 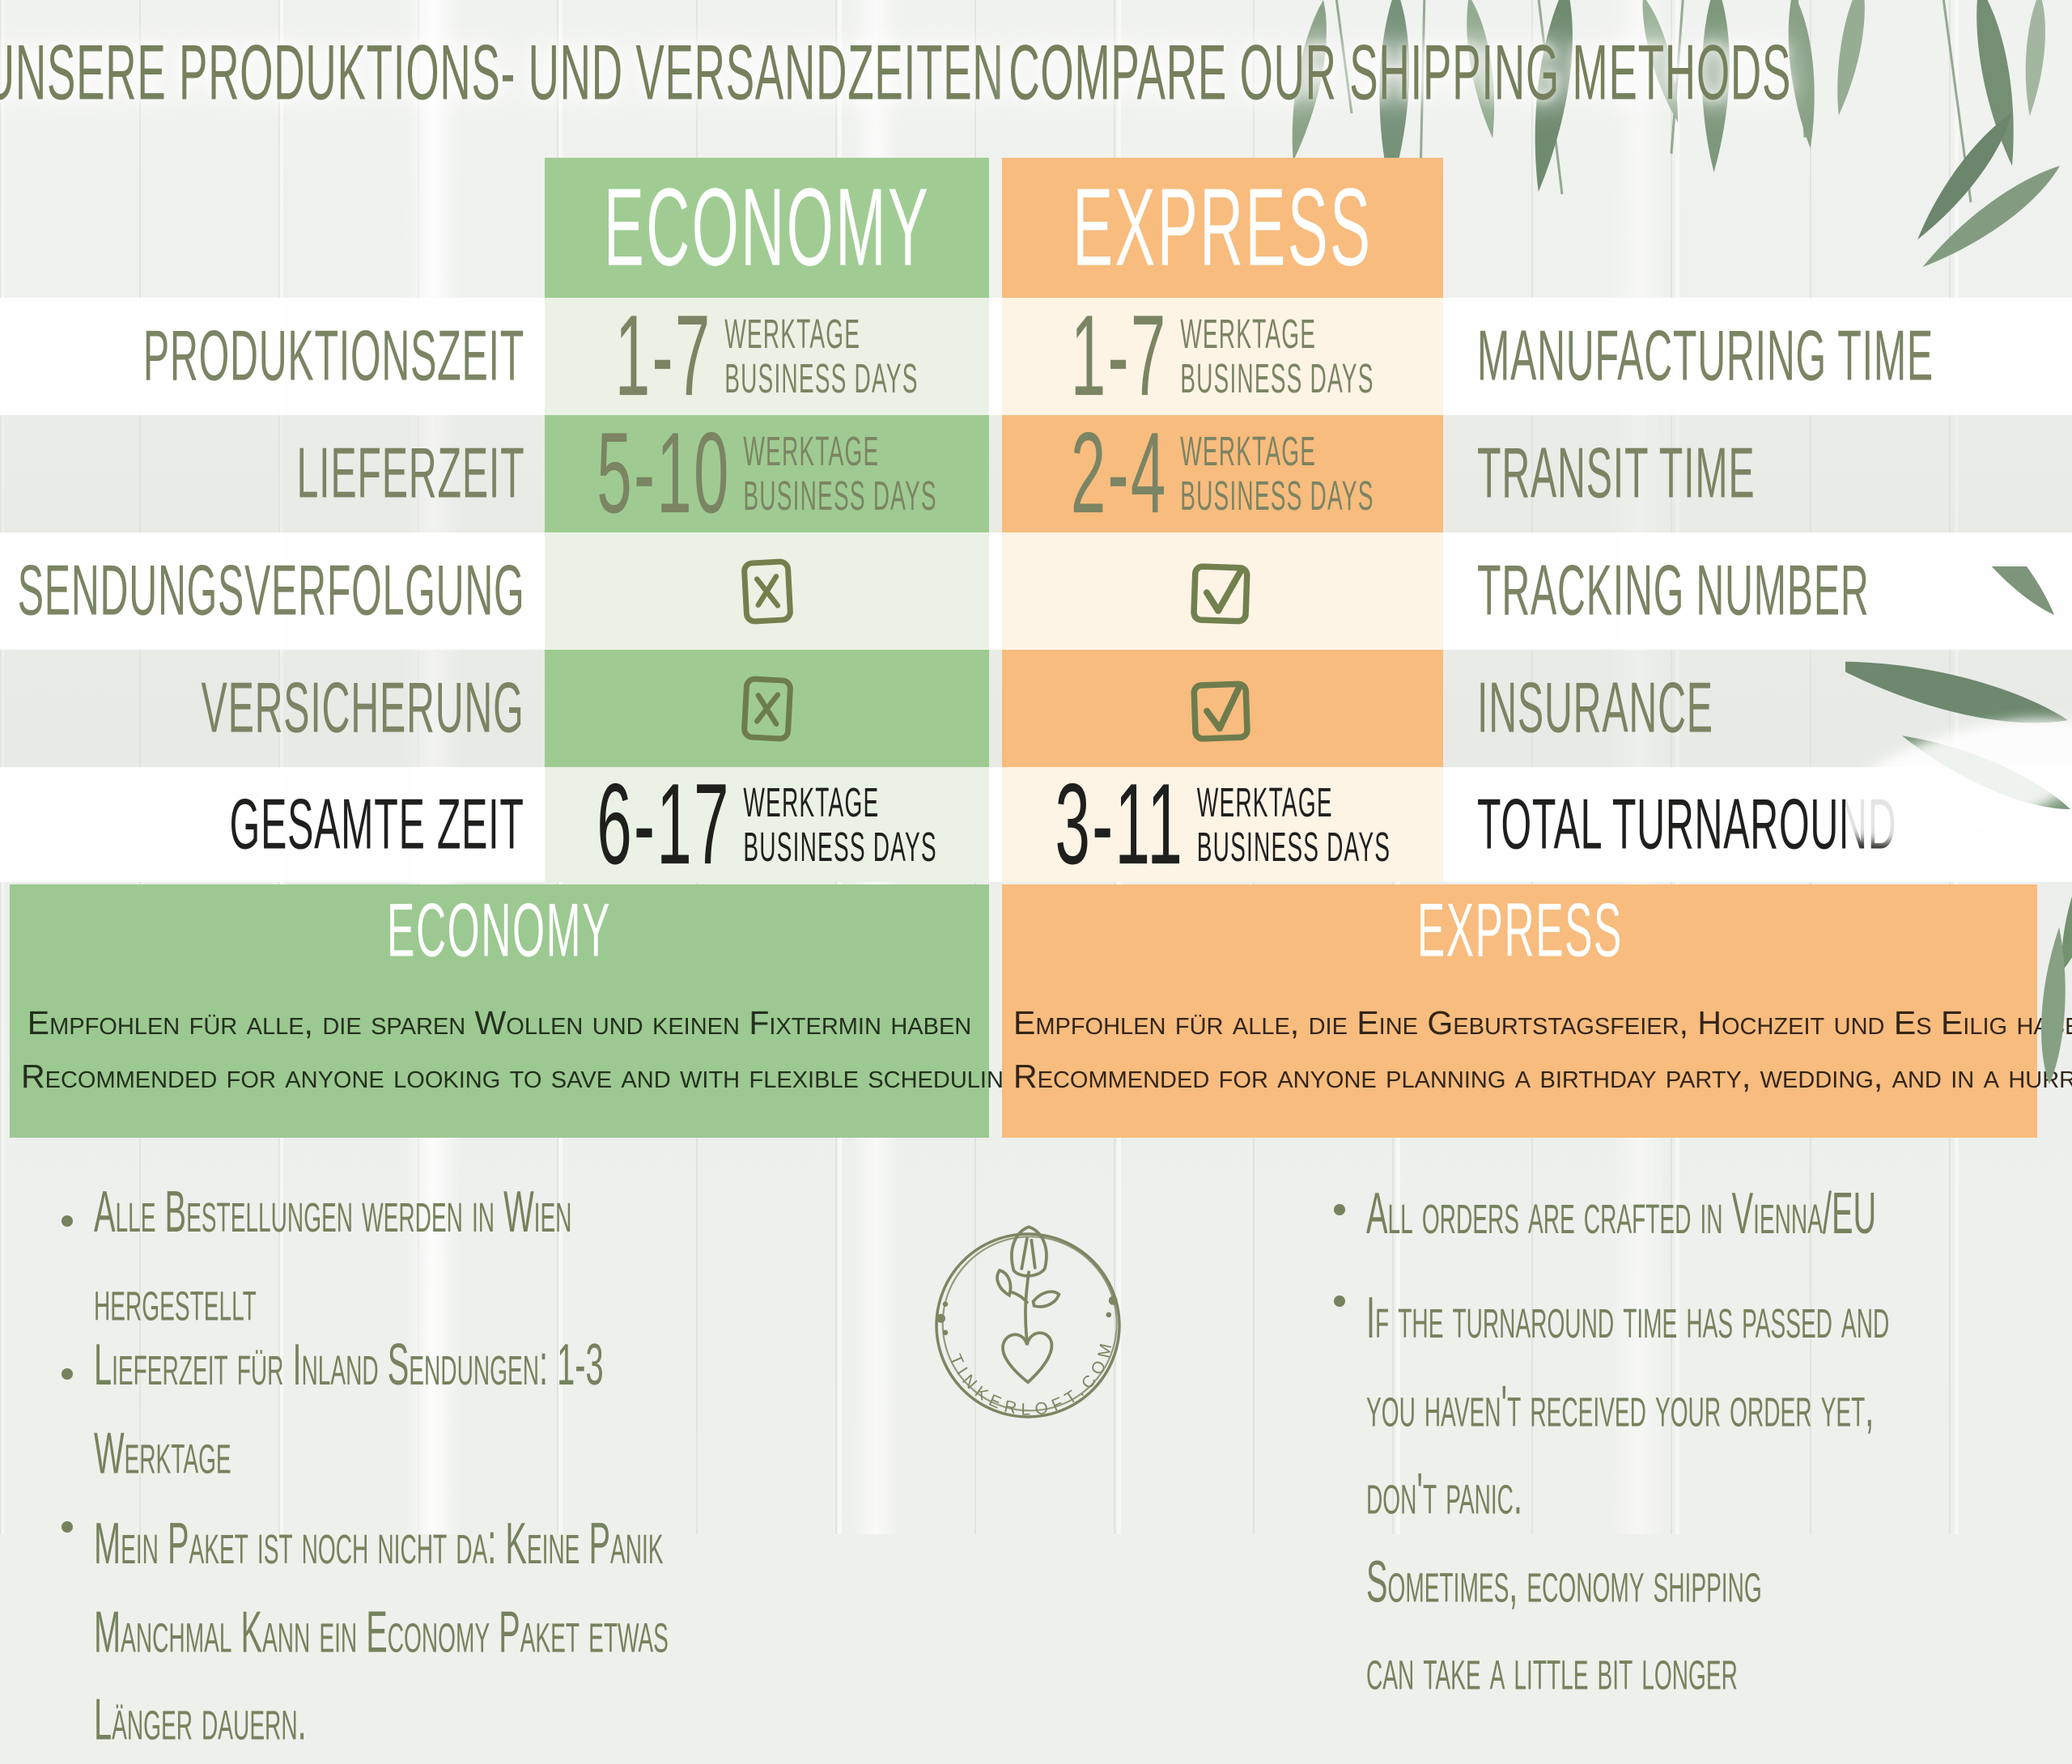 What do you see at coordinates (767, 228) in the screenshot?
I see `economy-column-header: ECONOMY` at bounding box center [767, 228].